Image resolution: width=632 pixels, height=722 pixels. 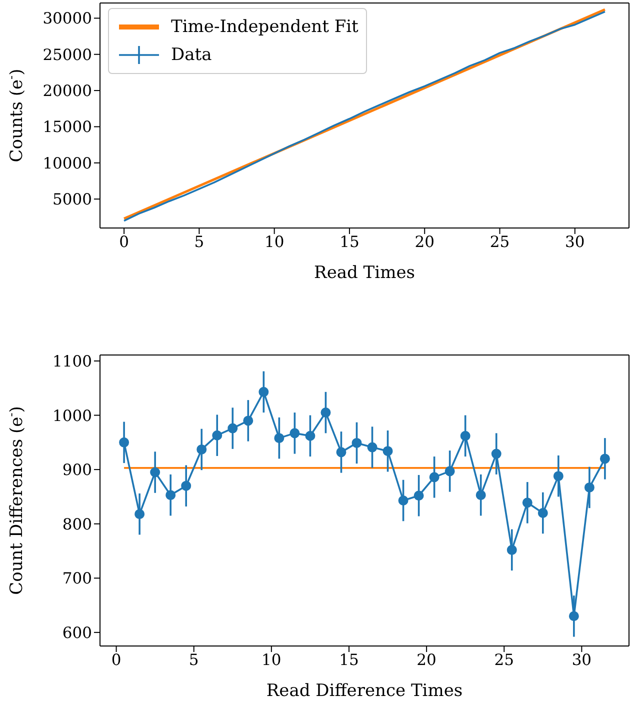 What do you see at coordinates (67, 91) in the screenshot?
I see `y-tick-label: 20000` at bounding box center [67, 91].